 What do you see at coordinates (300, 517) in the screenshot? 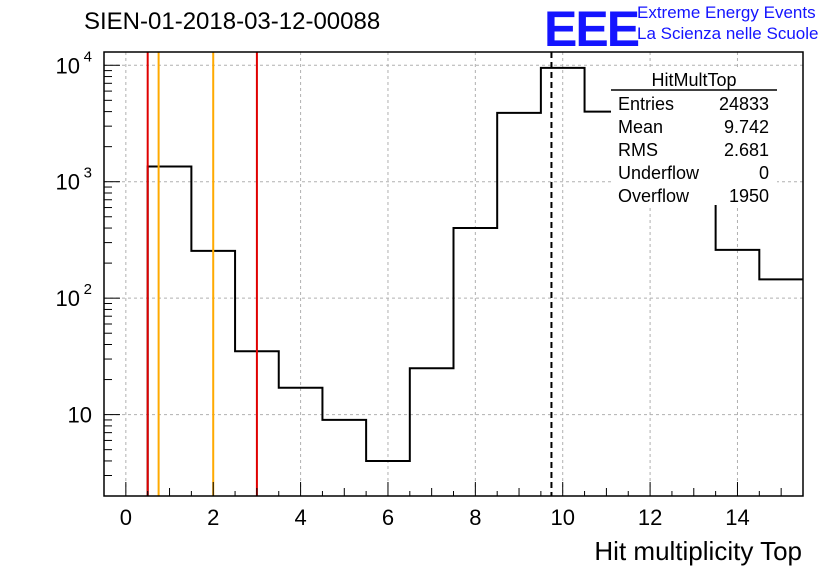
I see `x-tick-label: 4` at bounding box center [300, 517].